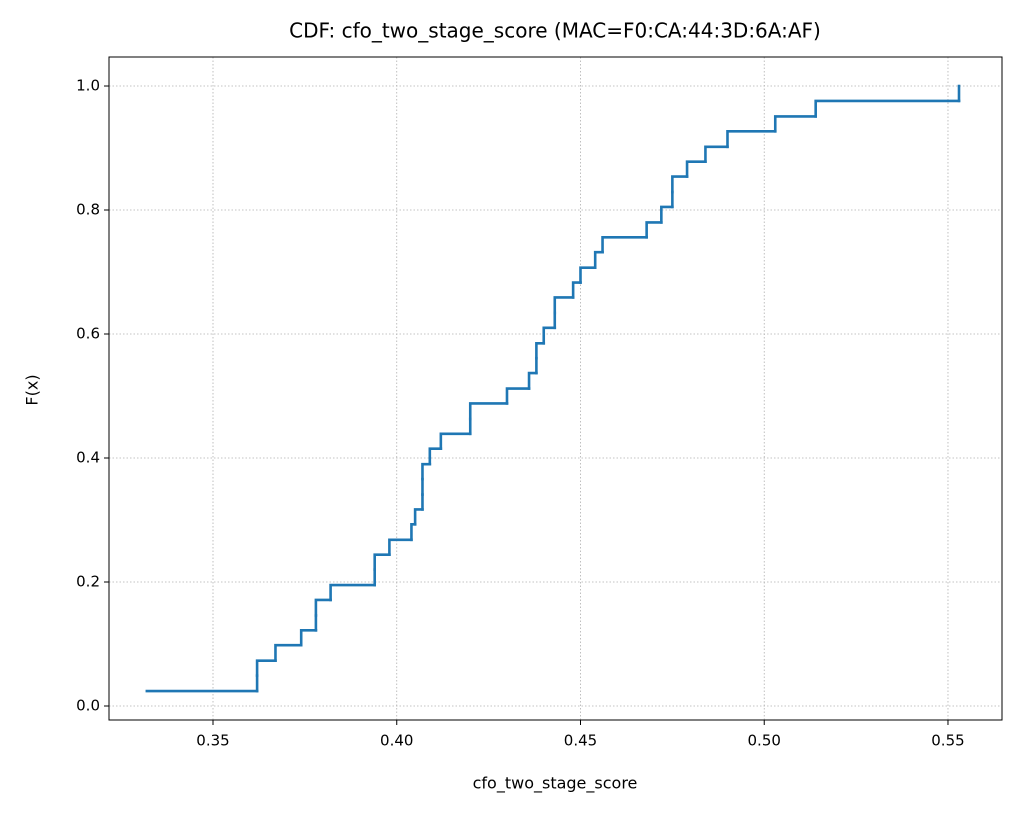 The width and height of the screenshot is (1020, 815). I want to click on y-tick-label: 0.6, so click(88, 334).